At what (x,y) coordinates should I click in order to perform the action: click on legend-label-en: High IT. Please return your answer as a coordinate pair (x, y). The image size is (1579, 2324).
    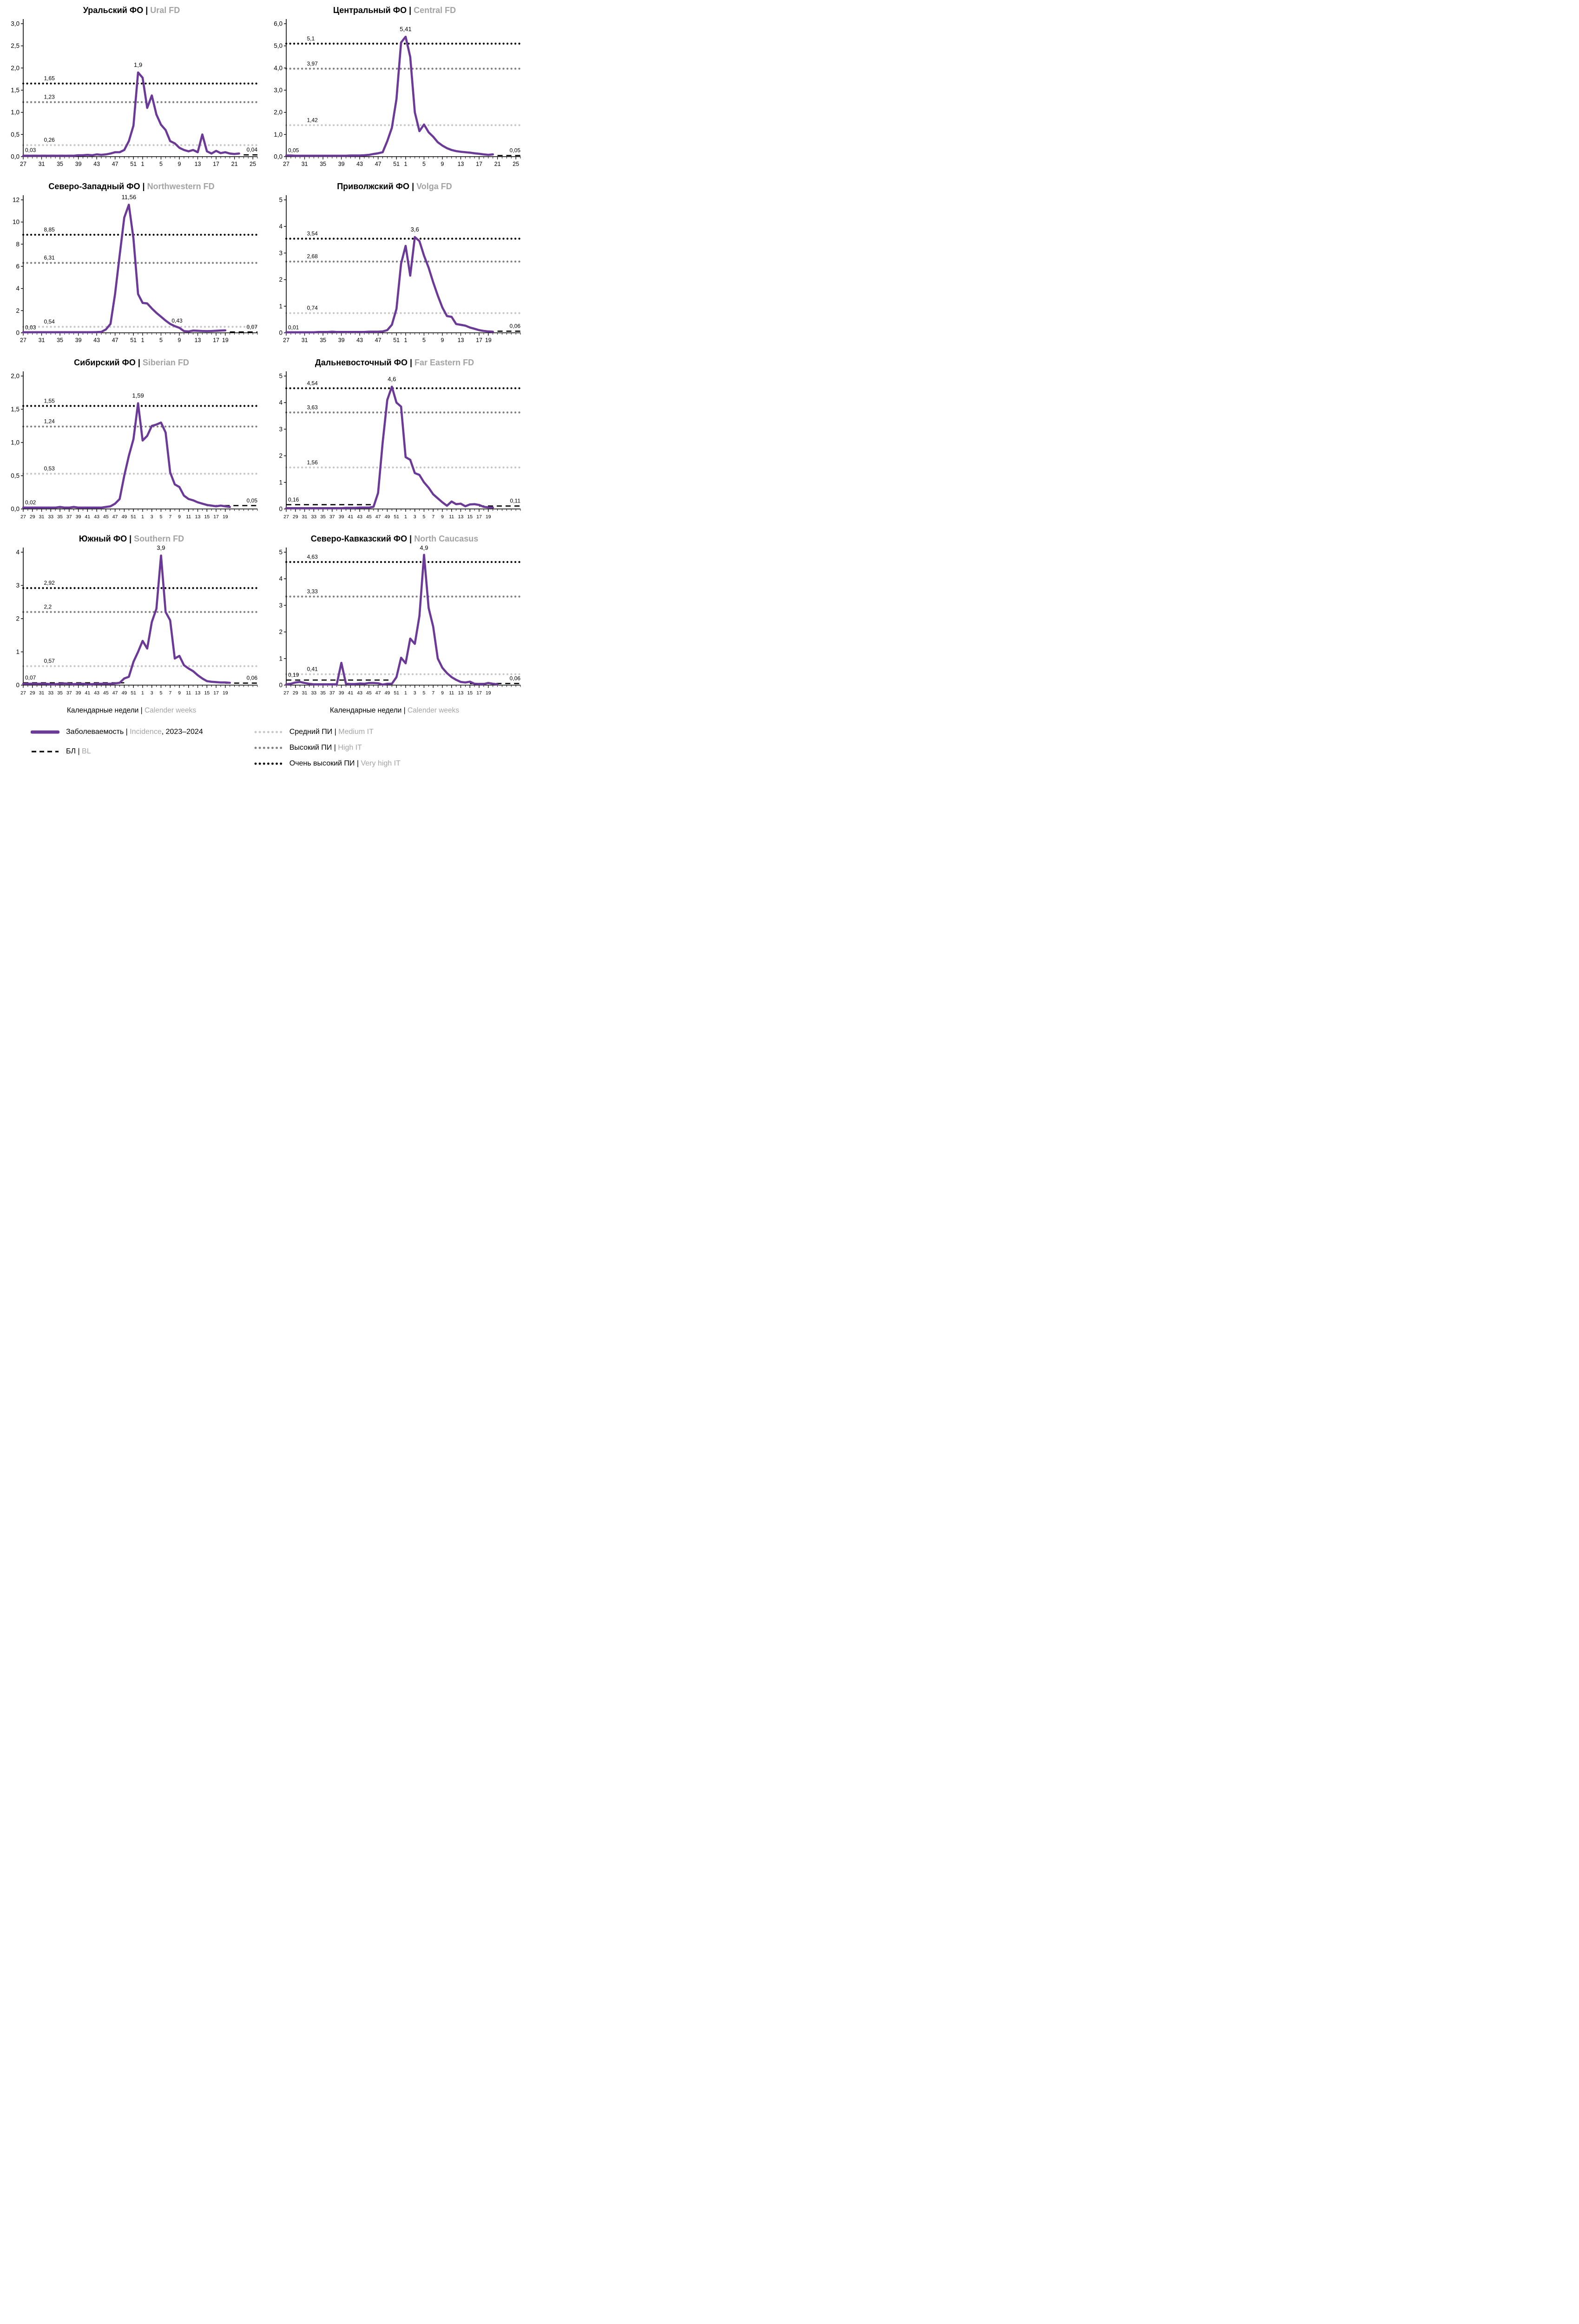
    Looking at the image, I should click on (350, 748).